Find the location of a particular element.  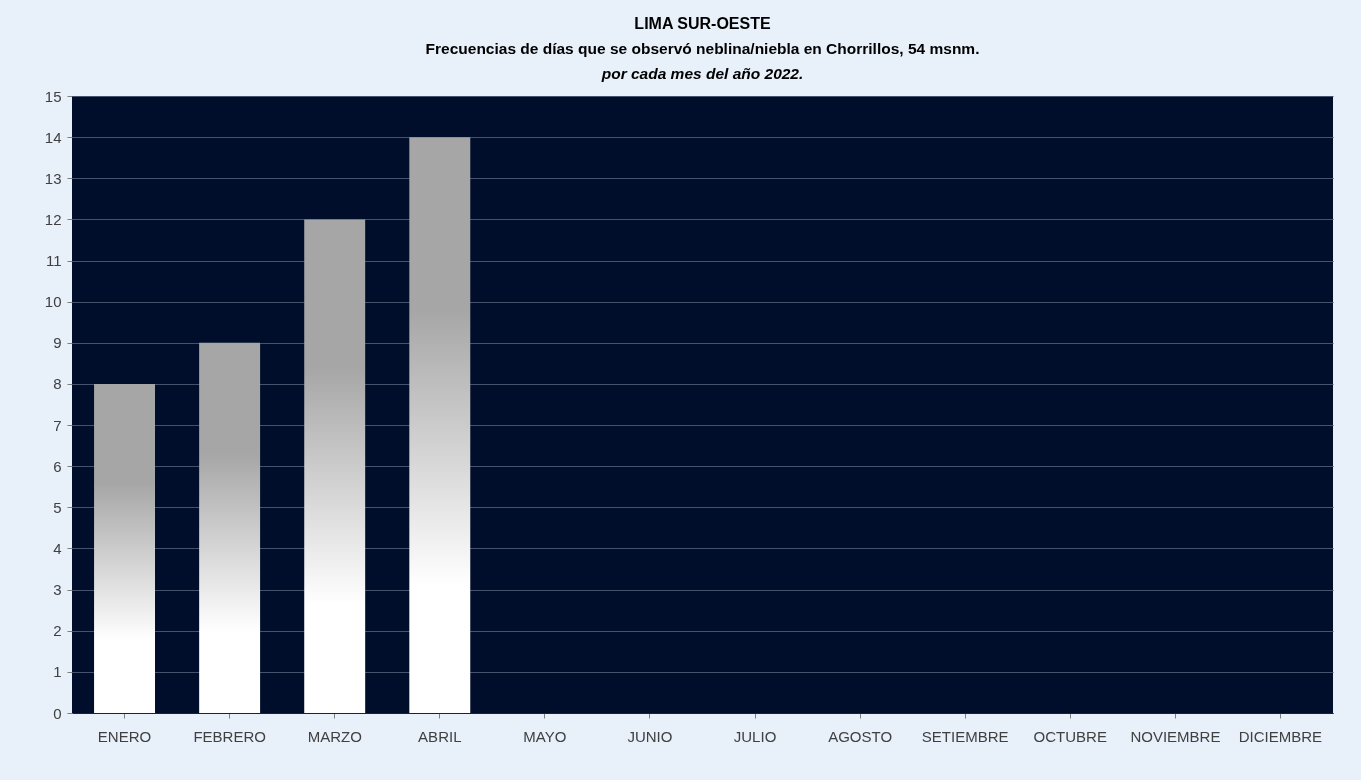

chart-subtitle: Frecuencias de días que se observó neblina/niebla en Chorrillos, 54 msnm. por cada mes del año 2022. is located at coordinates (702, 61).